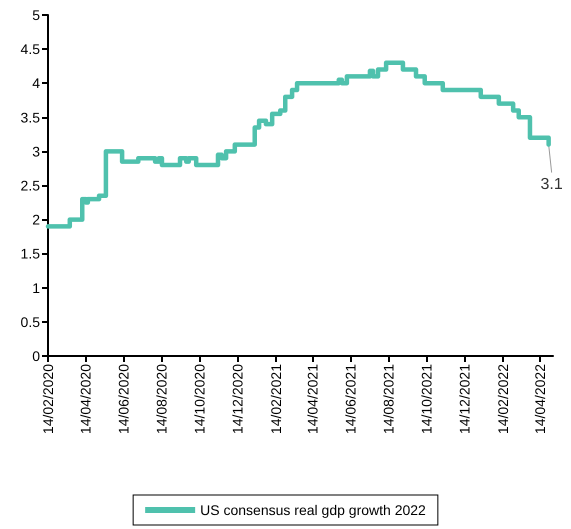  Describe the element at coordinates (30, 49) in the screenshot. I see `y-tick-label: 4.5` at that location.